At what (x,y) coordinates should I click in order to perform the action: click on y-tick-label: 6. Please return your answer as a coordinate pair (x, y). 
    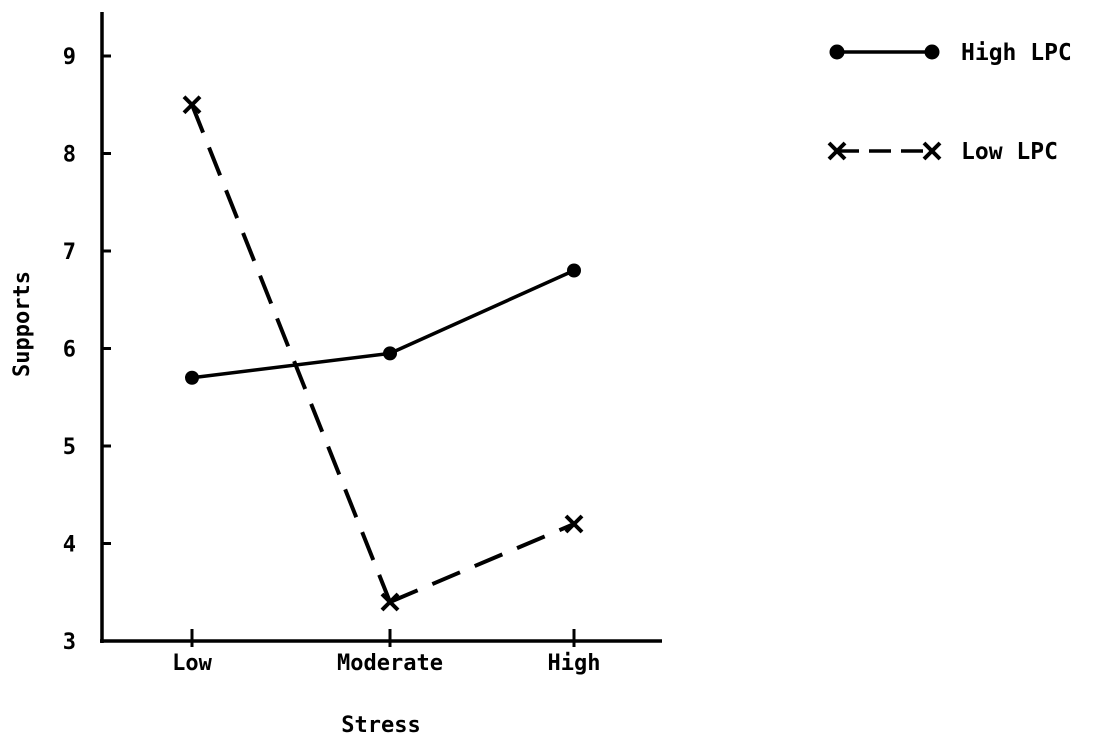
    Looking at the image, I should click on (69, 350).